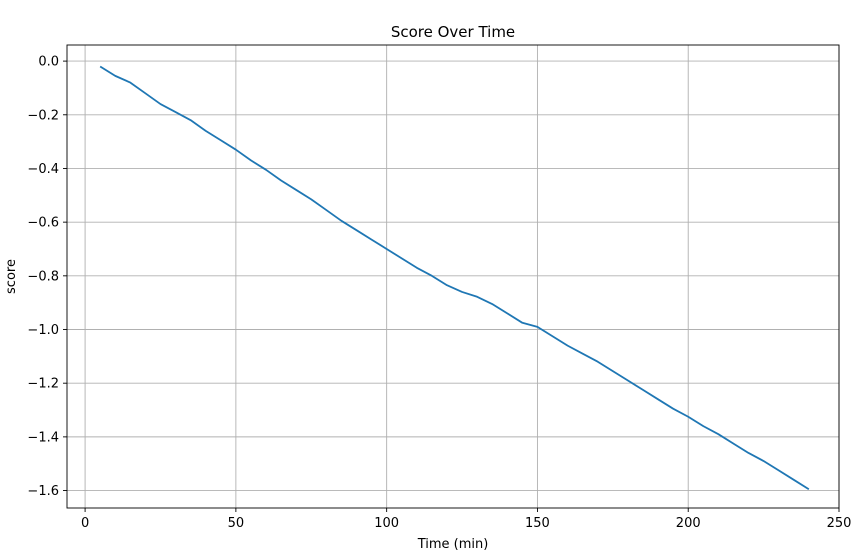 This screenshot has height=556, width=860. What do you see at coordinates (688, 523) in the screenshot?
I see `x-tick-label: 200` at bounding box center [688, 523].